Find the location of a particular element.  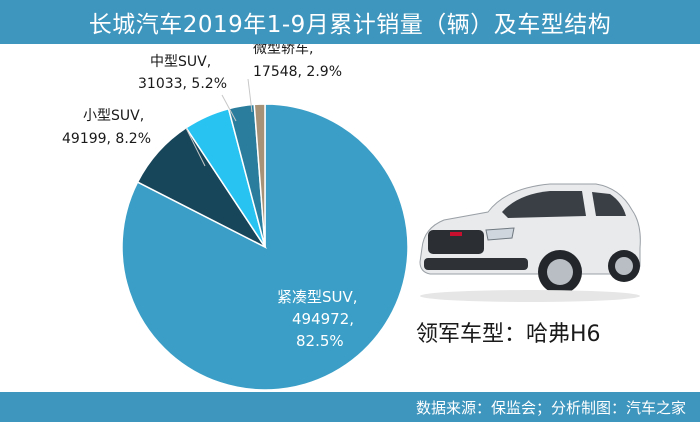

label-mid-name: 中型SUV, is located at coordinates (180, 62).